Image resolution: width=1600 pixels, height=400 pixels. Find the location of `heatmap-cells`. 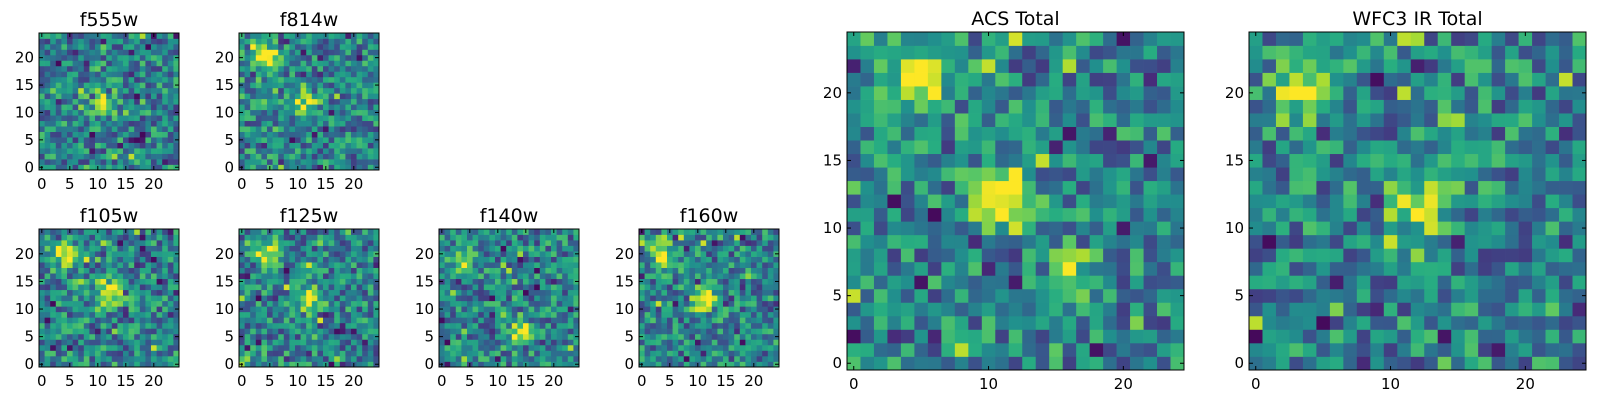

heatmap-cells is located at coordinates (509, 298).